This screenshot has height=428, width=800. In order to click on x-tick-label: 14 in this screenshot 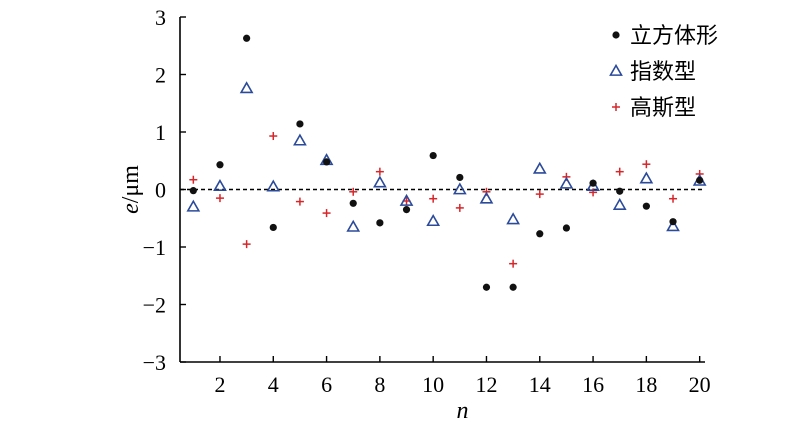, I will do `click(540, 384)`.